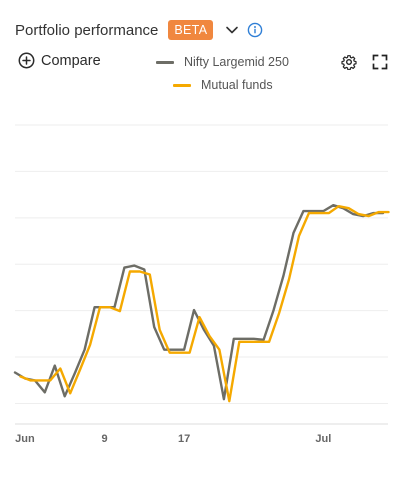 This screenshot has width=405, height=500. I want to click on chart-legend: Nifty Largemid 250 Mutual funds, so click(222, 73).